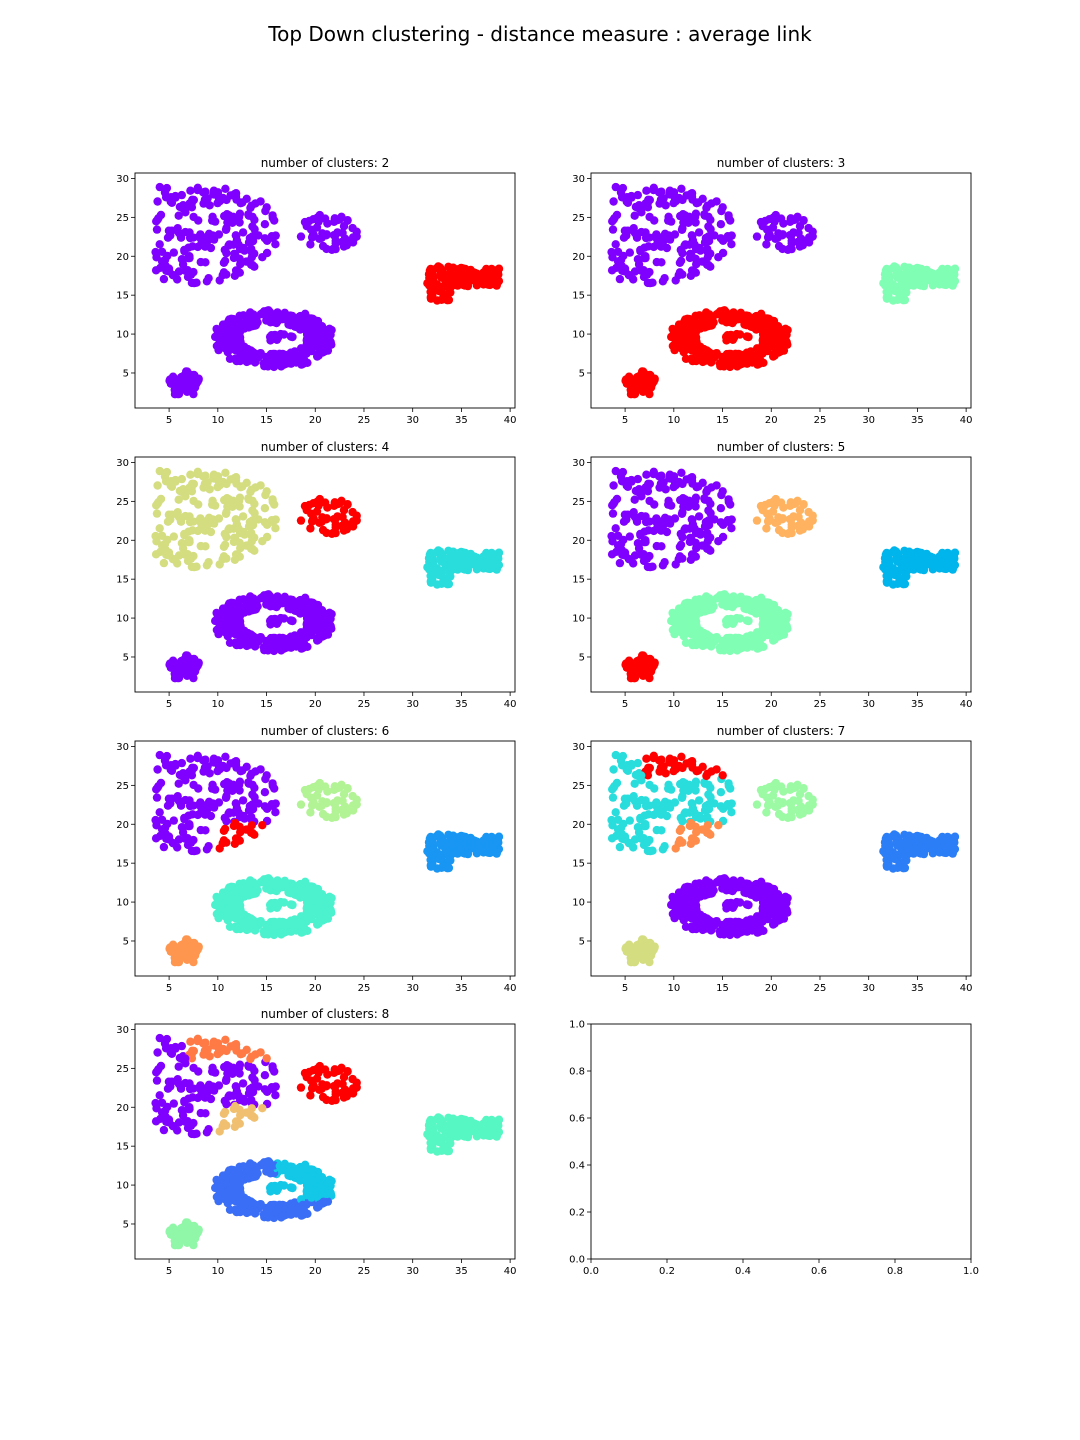  What do you see at coordinates (771, 420) in the screenshot?
I see `x-tick-label: 20` at bounding box center [771, 420].